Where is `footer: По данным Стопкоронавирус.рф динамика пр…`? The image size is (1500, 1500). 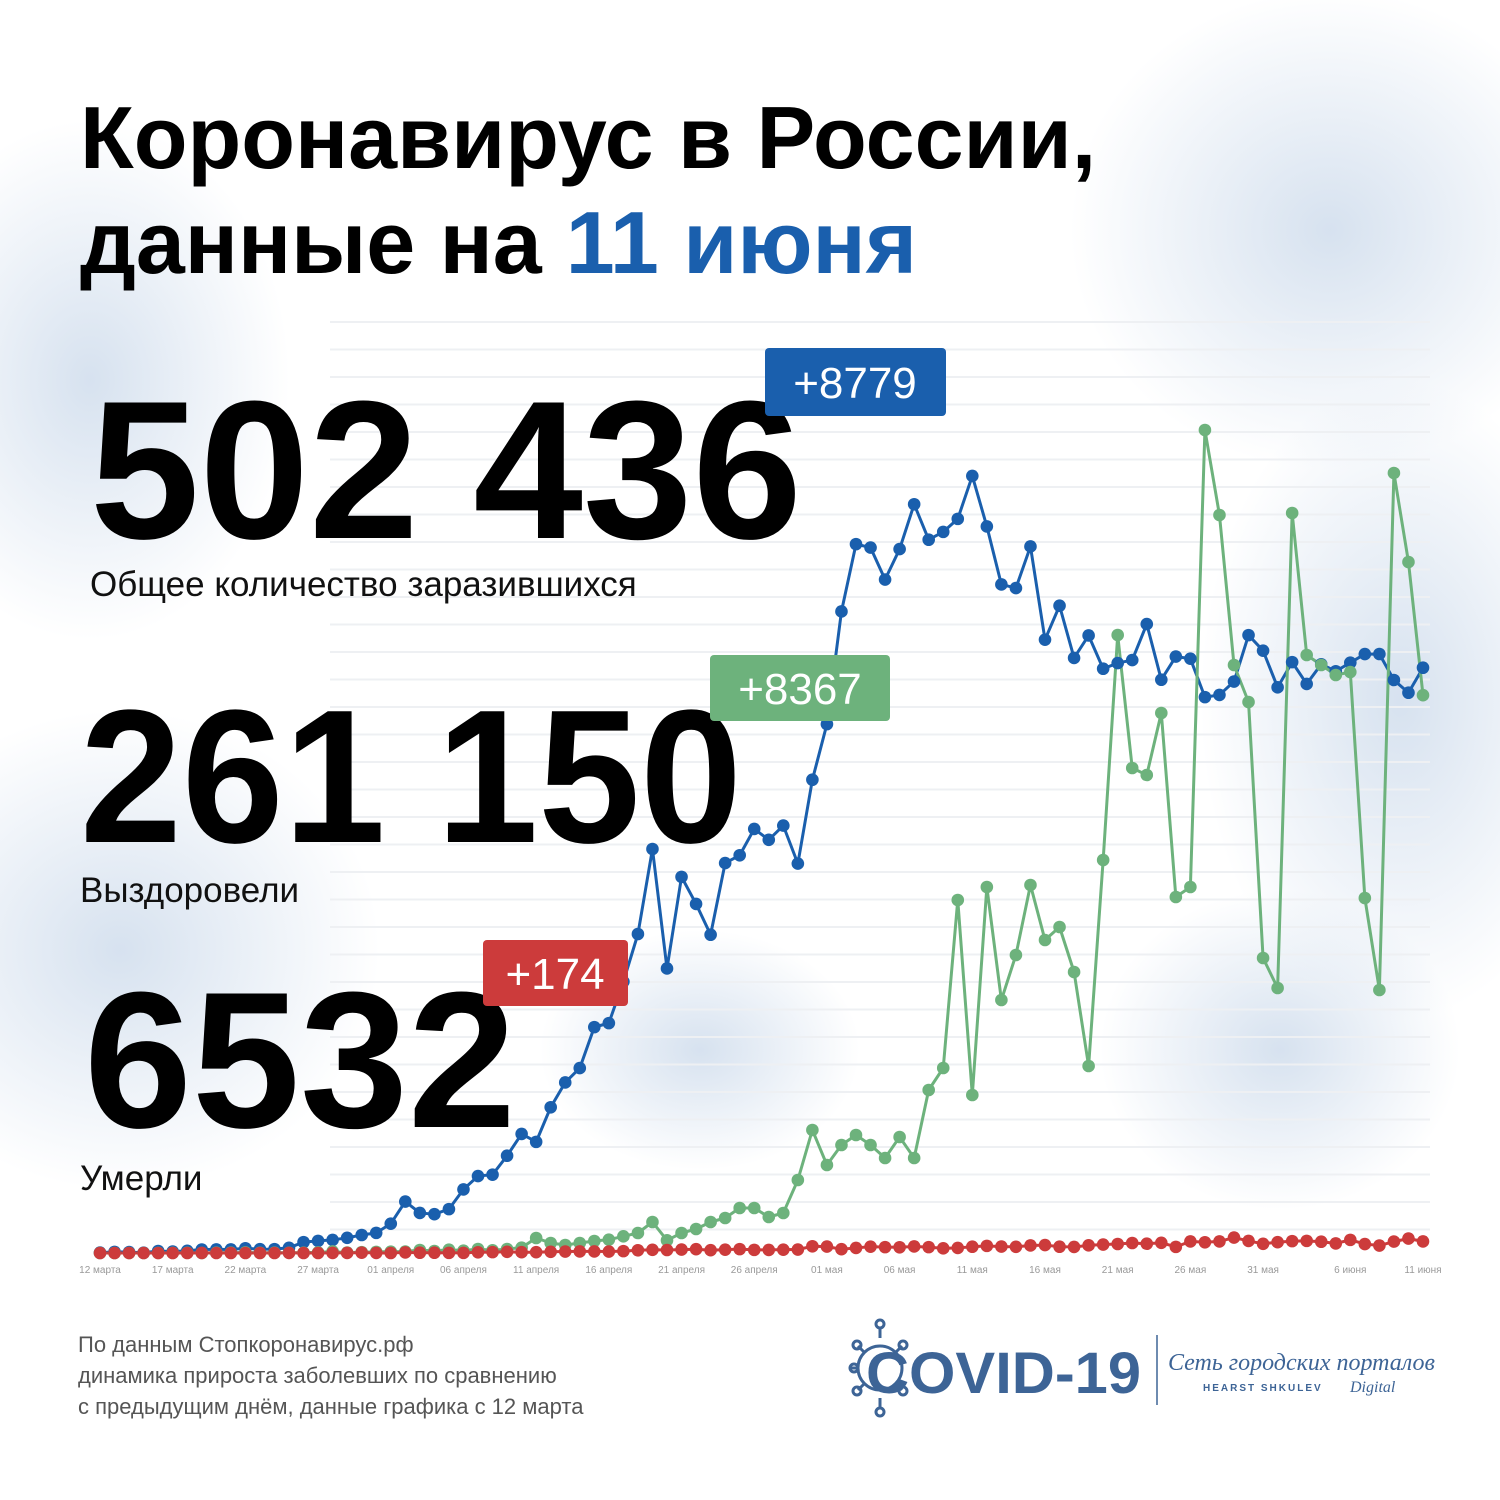
footer: По данным Стопкоронавирус.рф динамика пр… is located at coordinates (331, 1375).